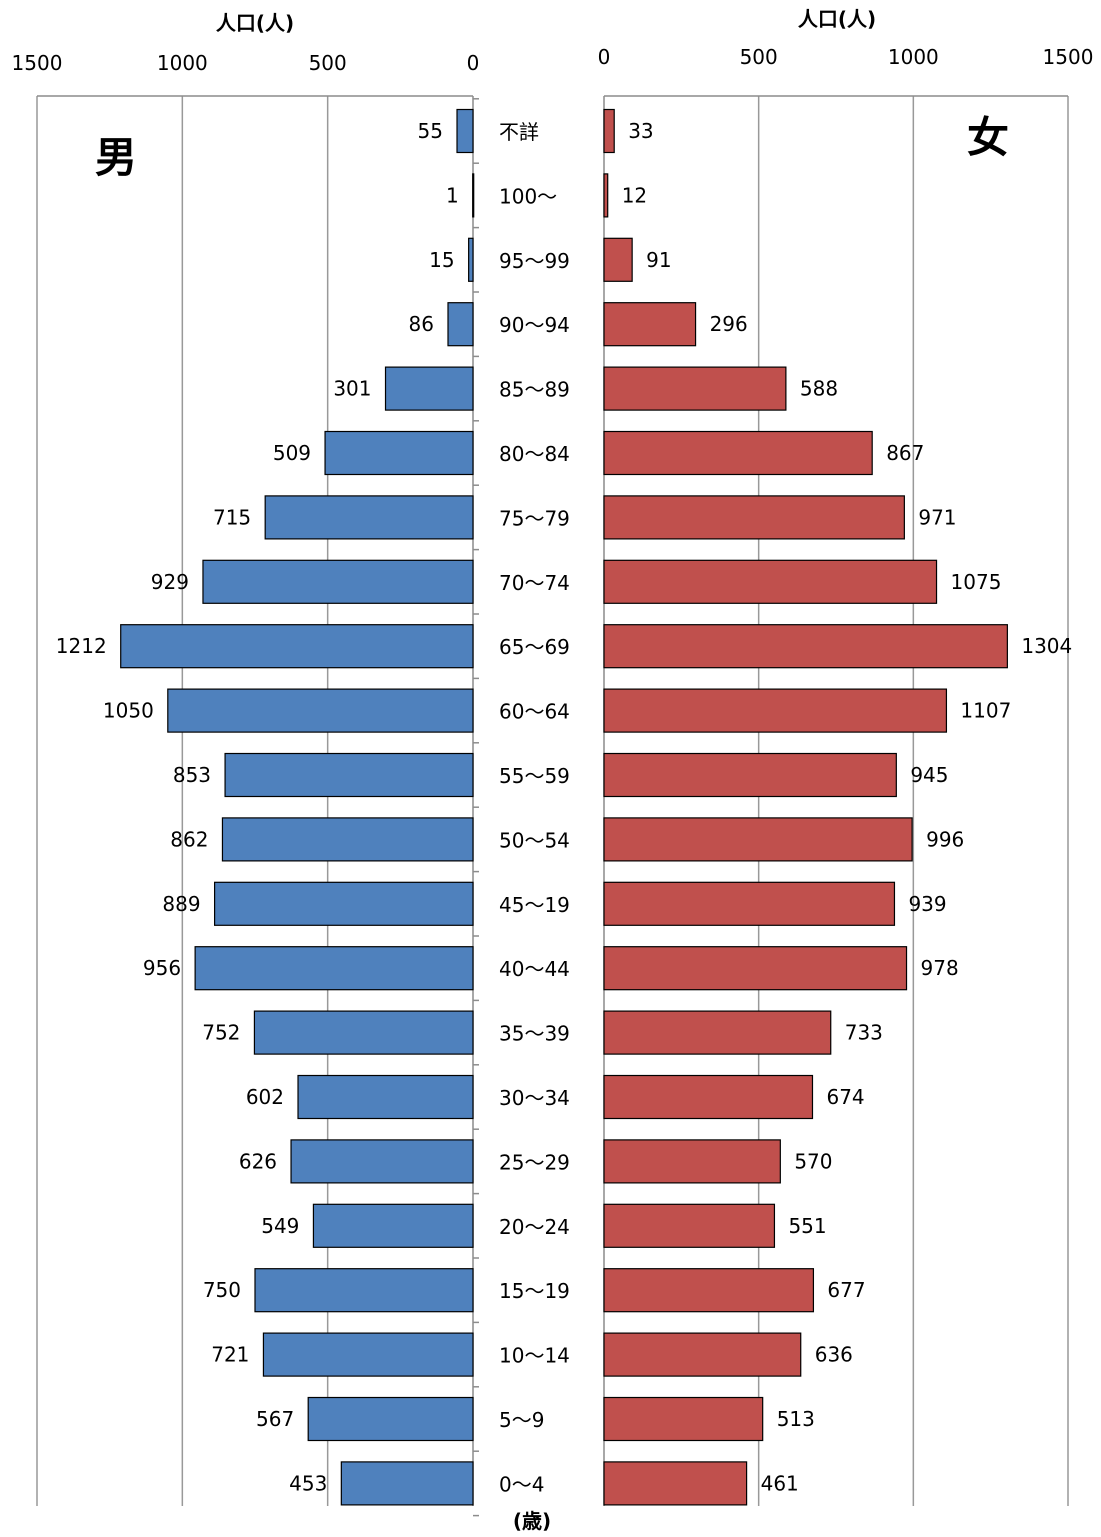 This screenshot has height=1537, width=1101. I want to click on male-value-label: 567, so click(275, 1419).